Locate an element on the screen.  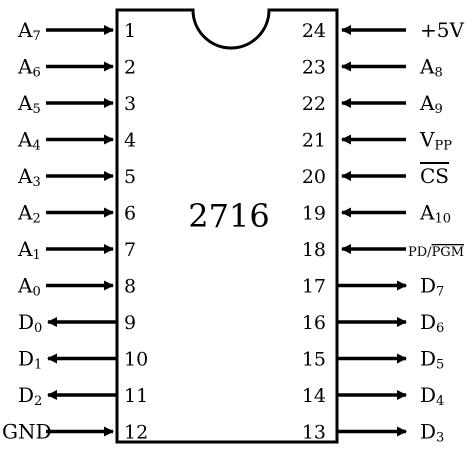
pin-1-a7: 1 A7 is located at coordinates (76, 31).